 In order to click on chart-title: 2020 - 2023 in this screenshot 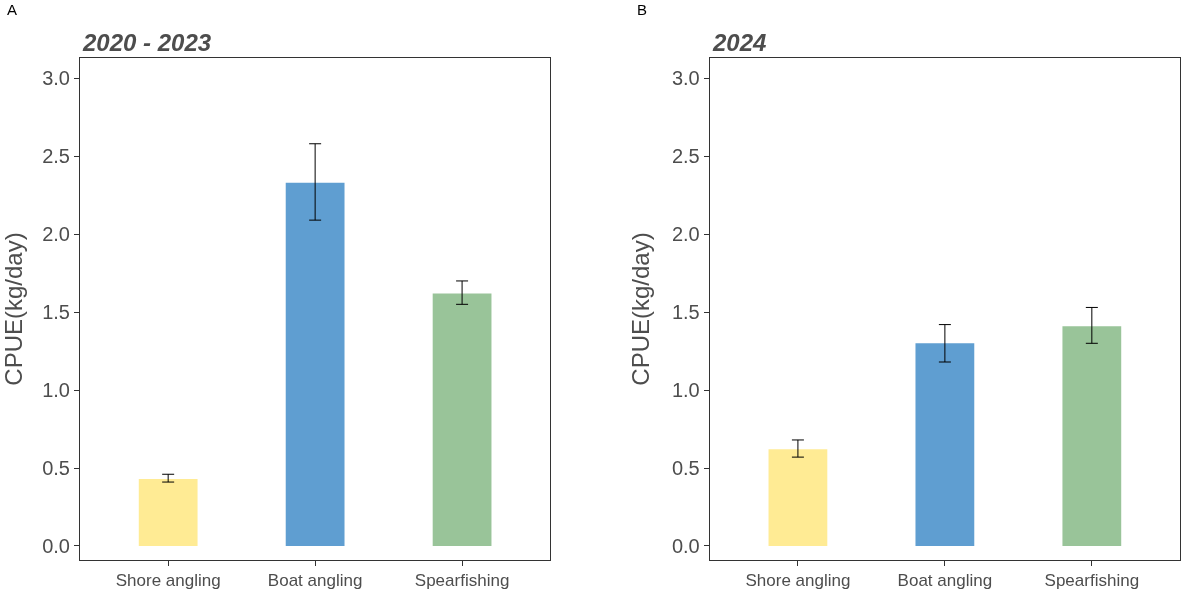, I will do `click(147, 42)`.